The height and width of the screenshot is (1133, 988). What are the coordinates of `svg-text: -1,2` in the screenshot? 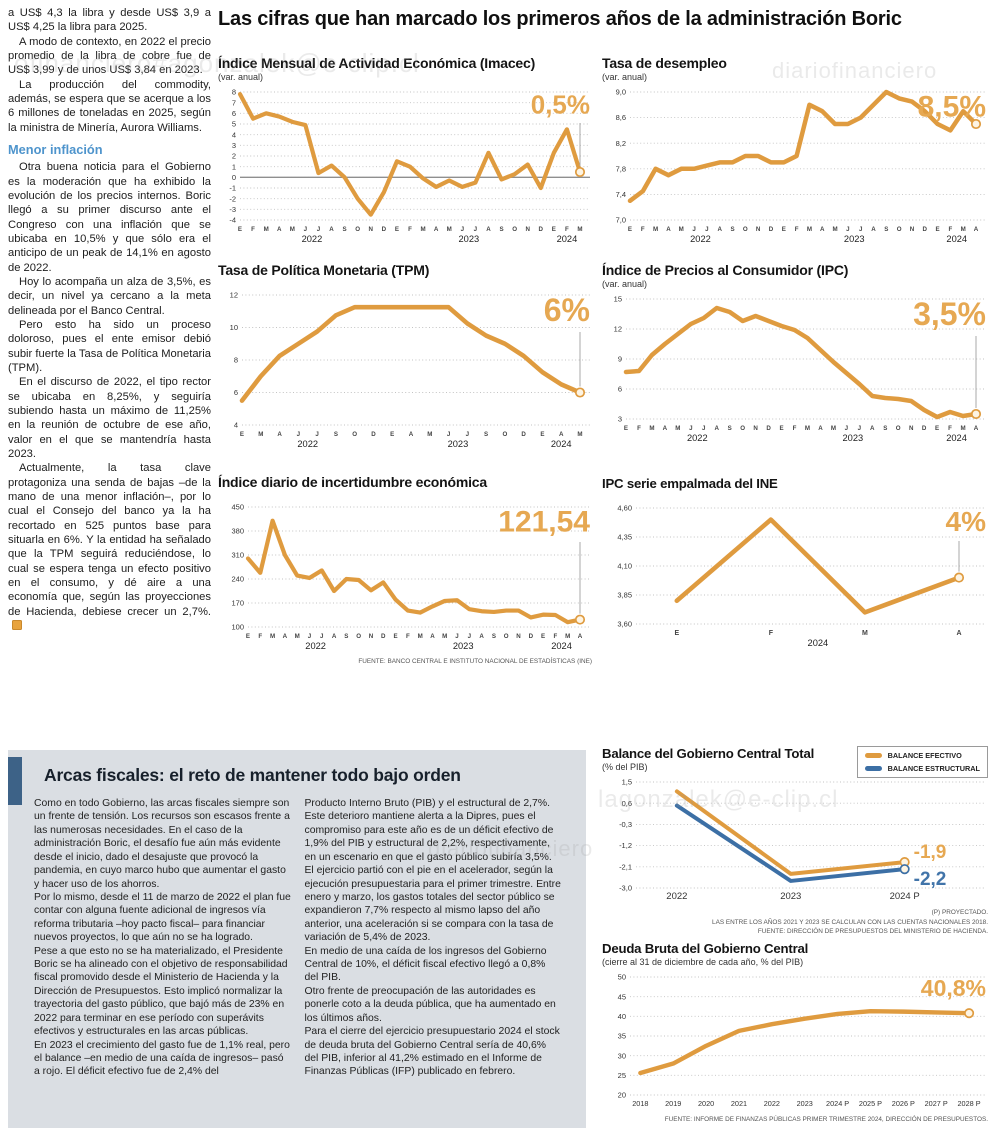 It's located at (625, 845).